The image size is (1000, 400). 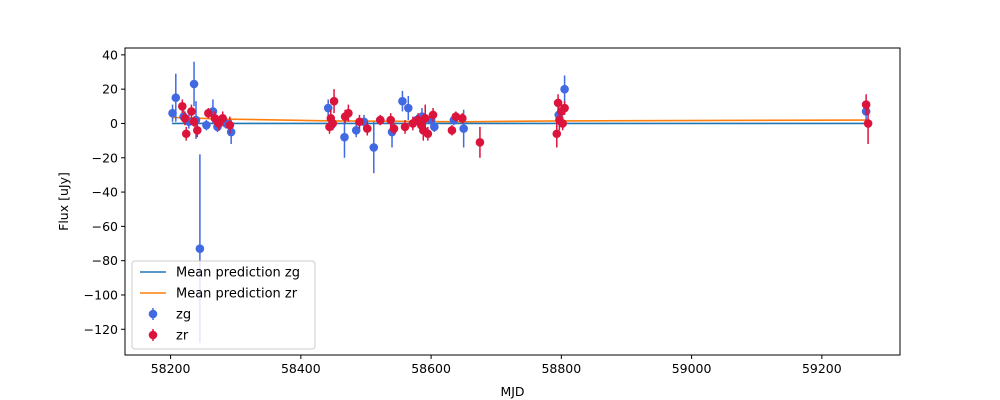 What do you see at coordinates (110, 54) in the screenshot?
I see `y-tick-label: 40` at bounding box center [110, 54].